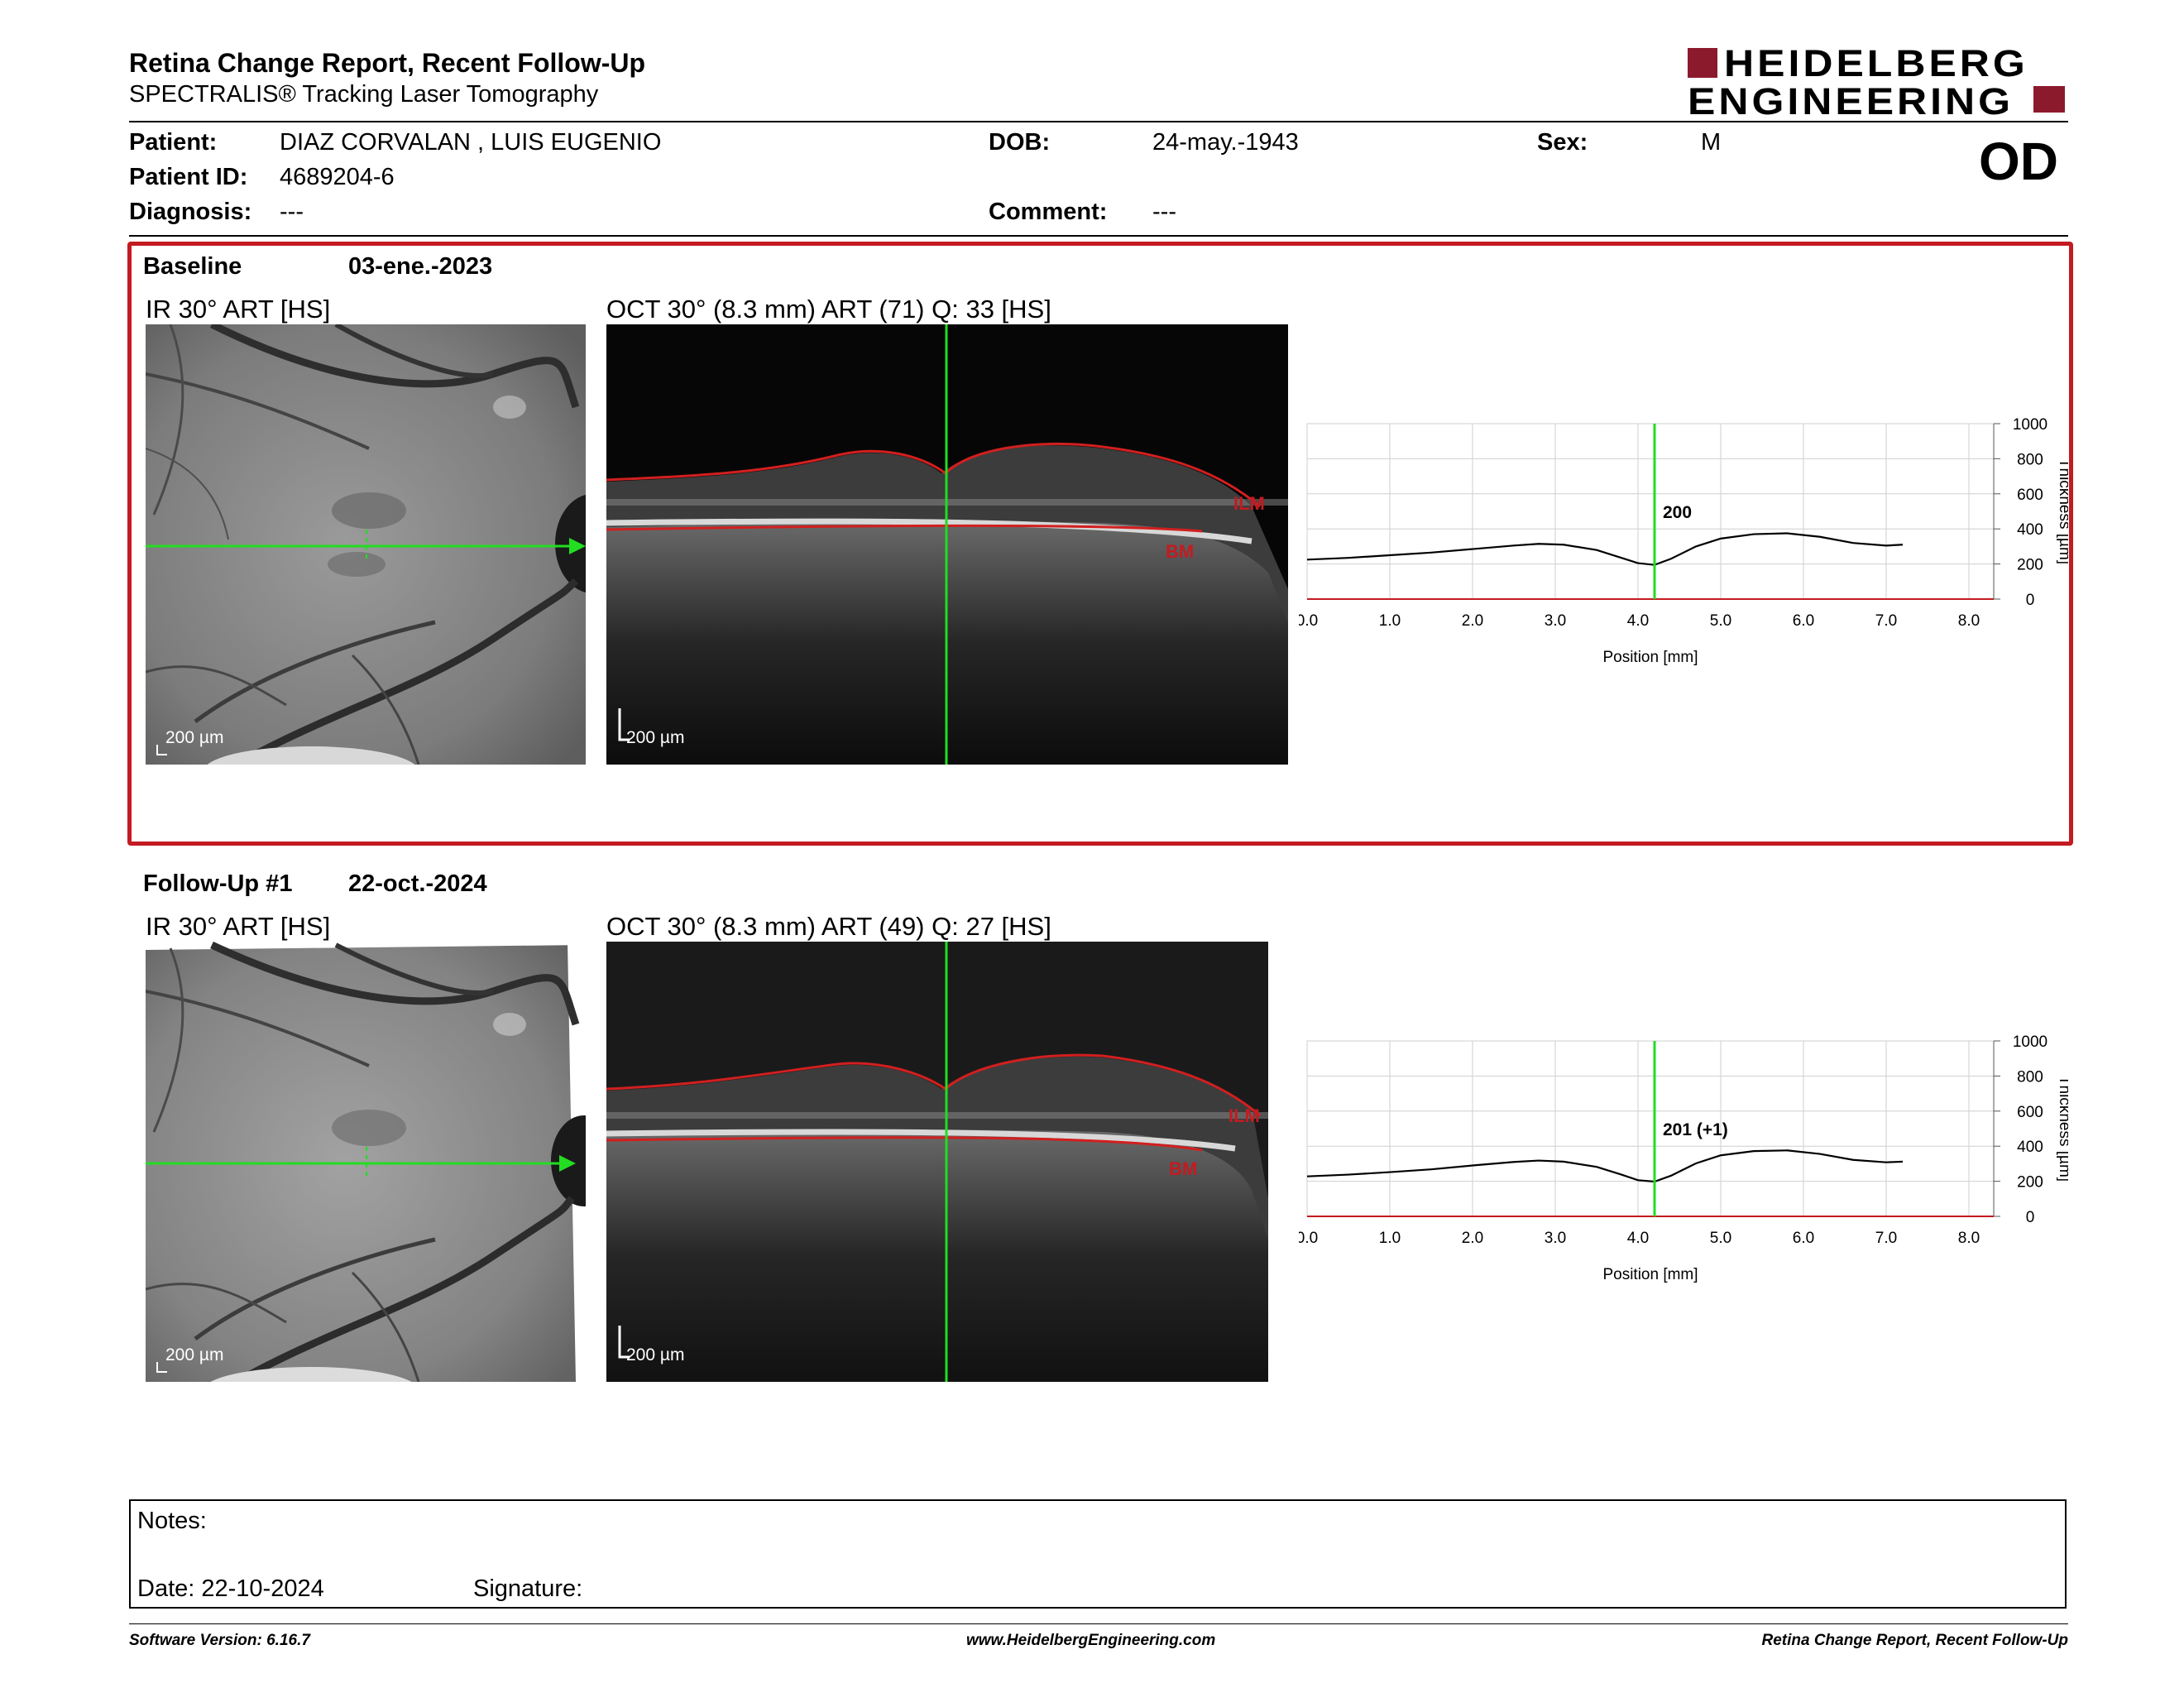 This screenshot has height=1688, width=2184. I want to click on diagnosis-label: Diagnosis:, so click(190, 212).